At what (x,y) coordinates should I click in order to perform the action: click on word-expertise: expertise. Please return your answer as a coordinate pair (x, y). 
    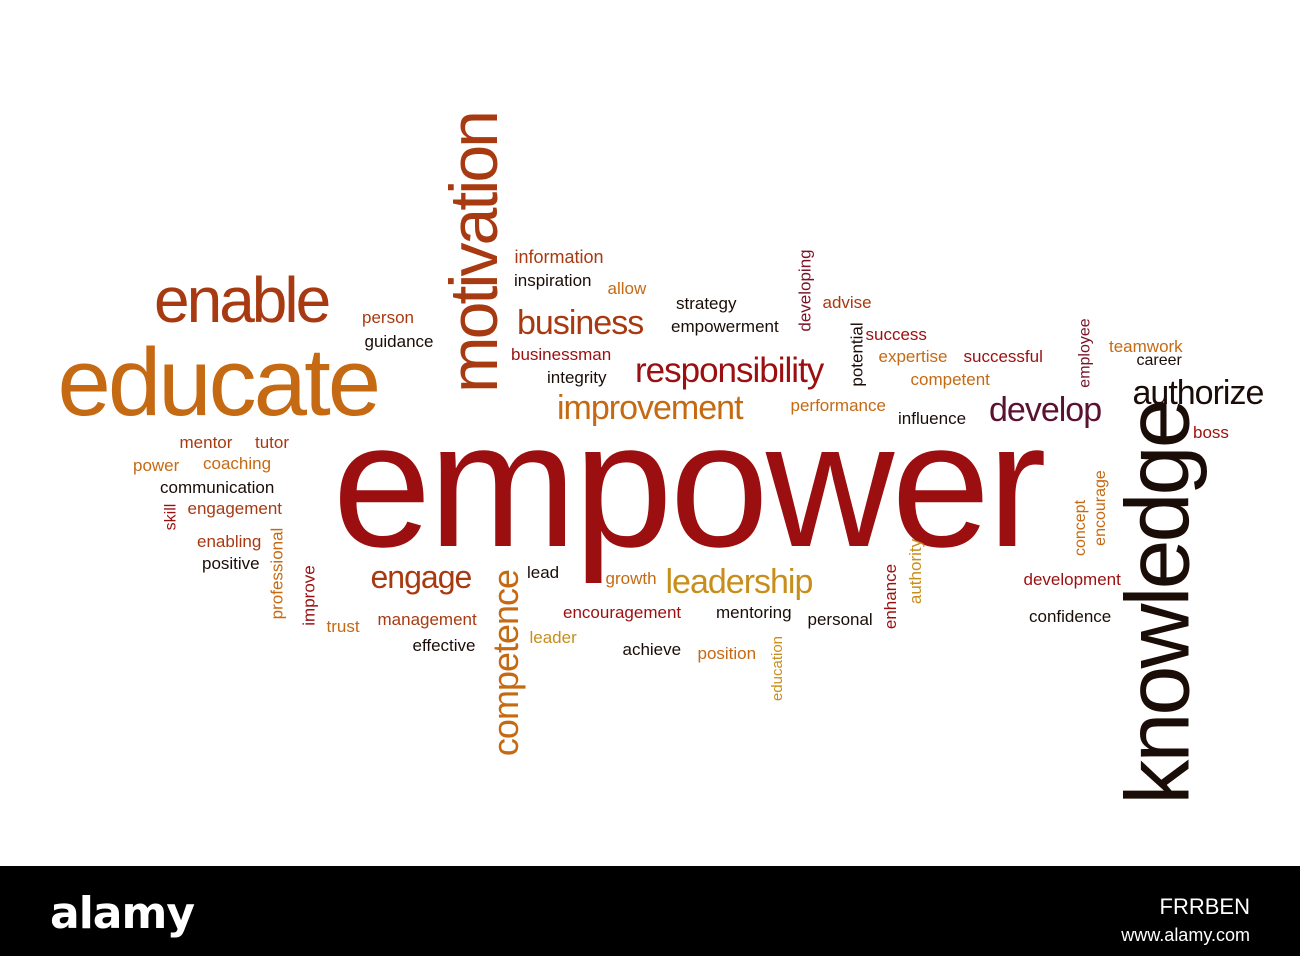
    Looking at the image, I should click on (913, 356).